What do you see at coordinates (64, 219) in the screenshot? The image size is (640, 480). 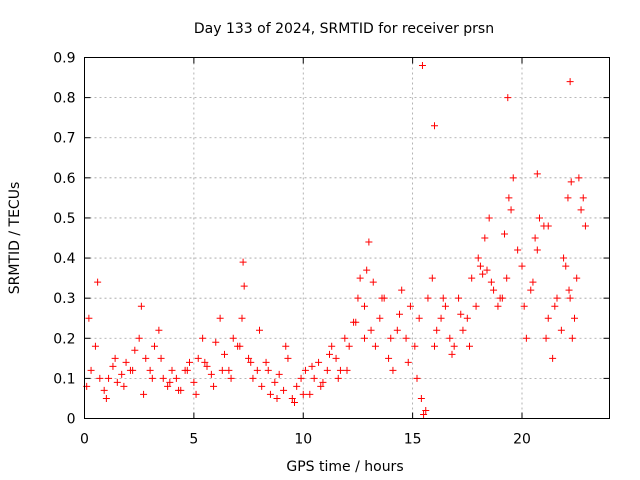 I see `y-tick-label: 0.5` at bounding box center [64, 219].